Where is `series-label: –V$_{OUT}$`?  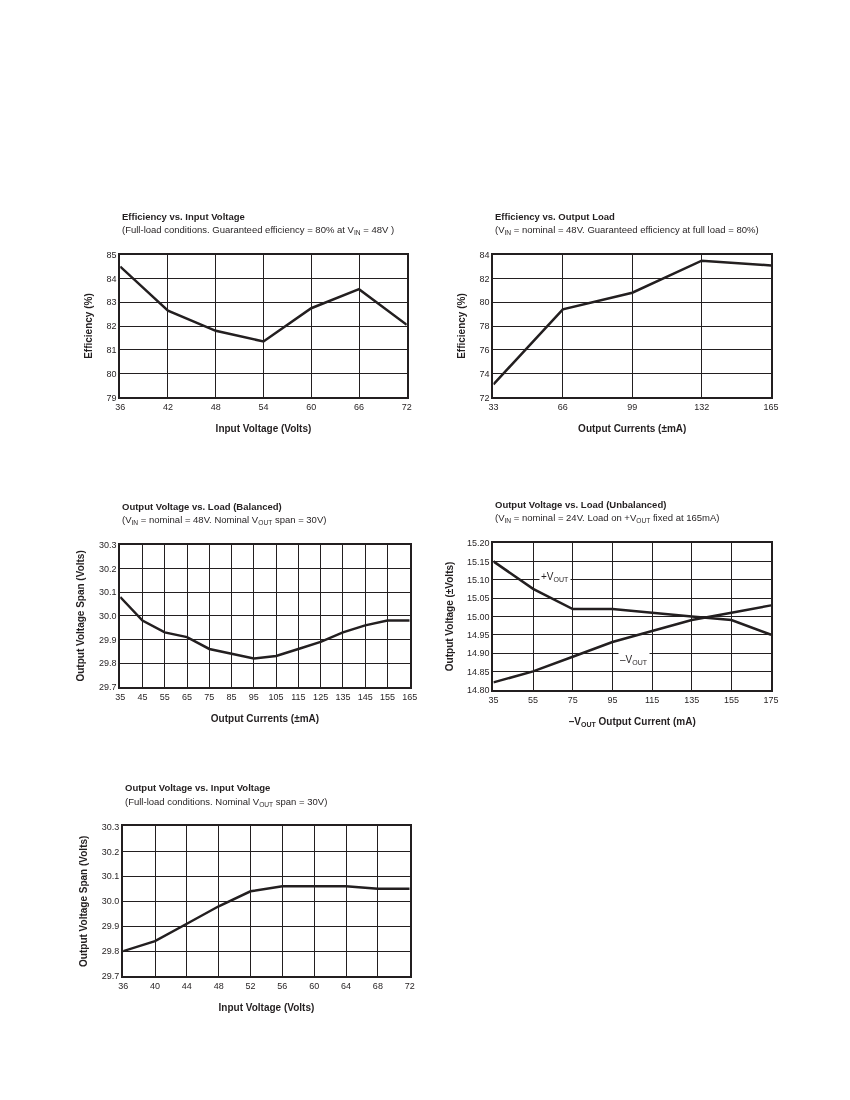
series-label: –V$_{OUT}$ is located at coordinates (634, 660).